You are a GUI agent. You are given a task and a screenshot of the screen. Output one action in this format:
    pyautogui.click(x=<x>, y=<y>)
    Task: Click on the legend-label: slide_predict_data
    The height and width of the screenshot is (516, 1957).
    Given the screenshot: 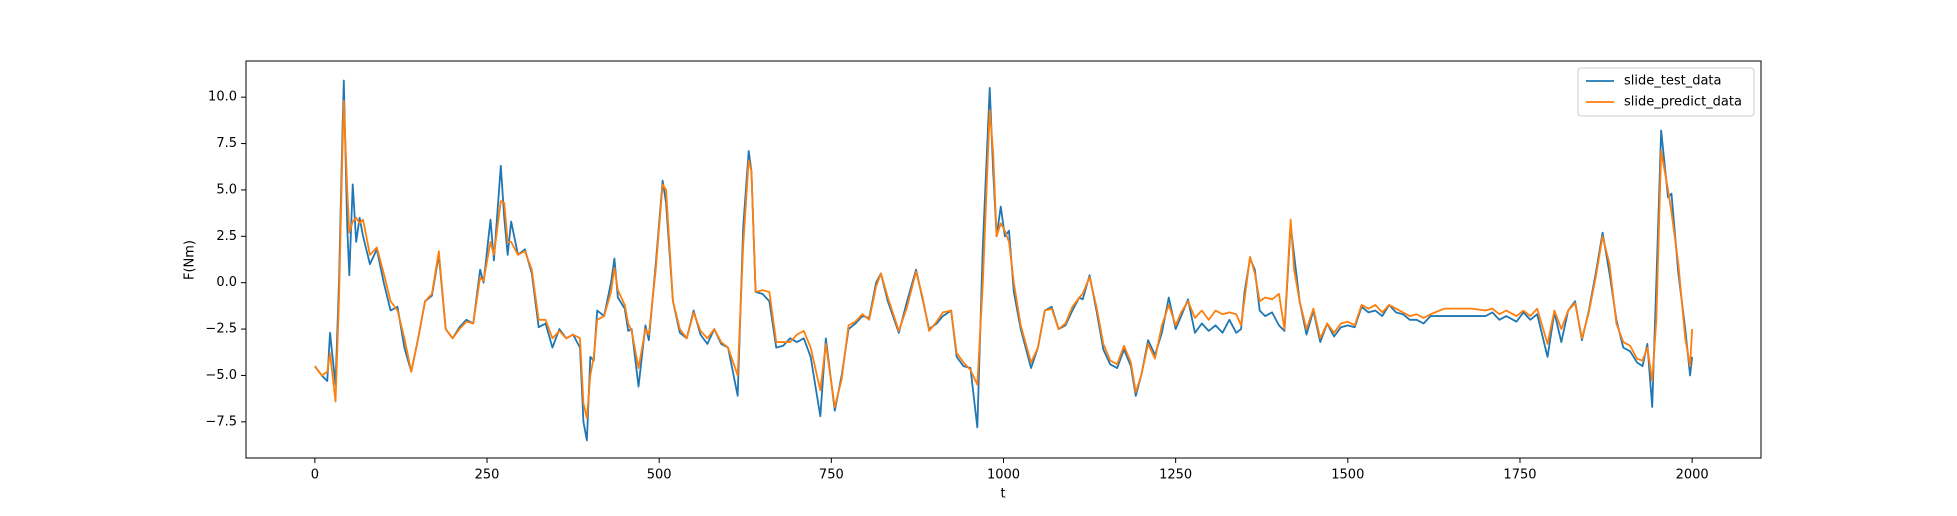 What is the action you would take?
    pyautogui.click(x=1683, y=102)
    